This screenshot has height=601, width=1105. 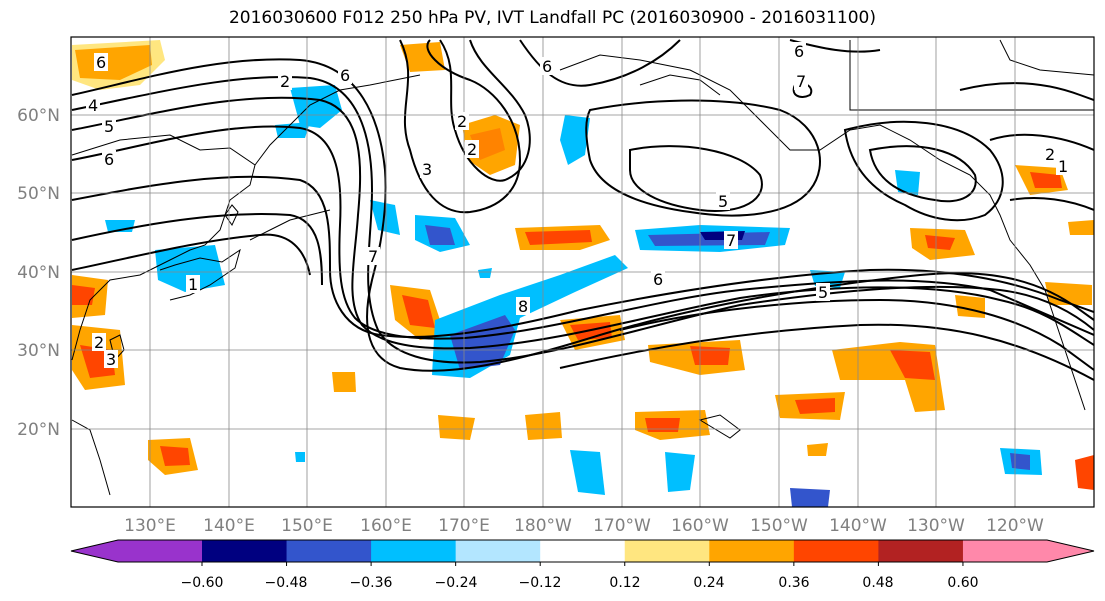 I want to click on colorbar-tick-label: 0.36, so click(x=793, y=583).